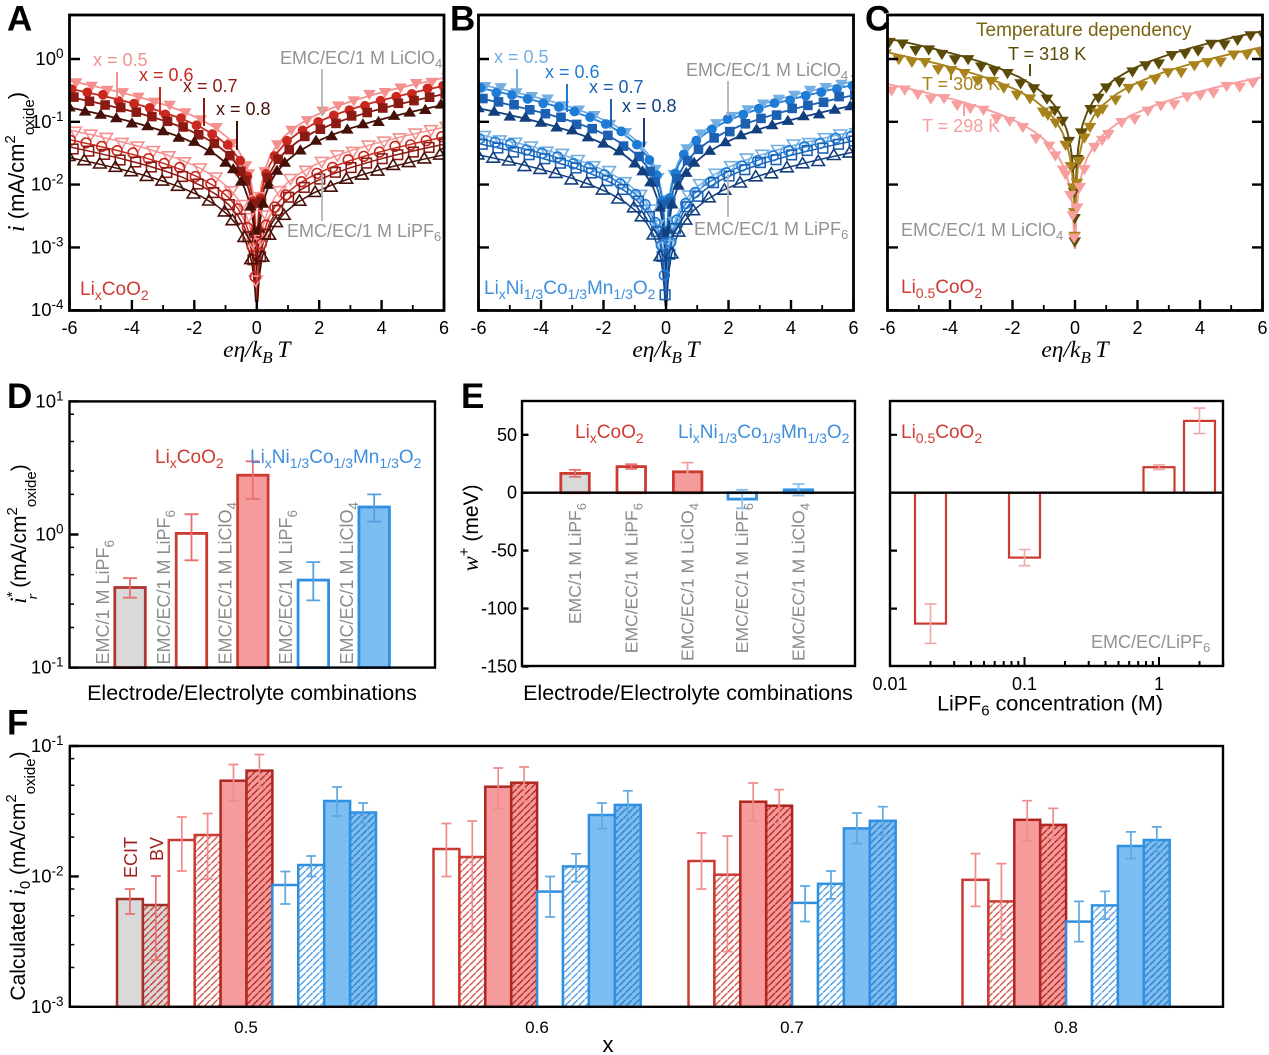 The width and height of the screenshot is (1269, 1055). Describe the element at coordinates (504, 551) in the screenshot. I see `svg-text: -50` at that location.